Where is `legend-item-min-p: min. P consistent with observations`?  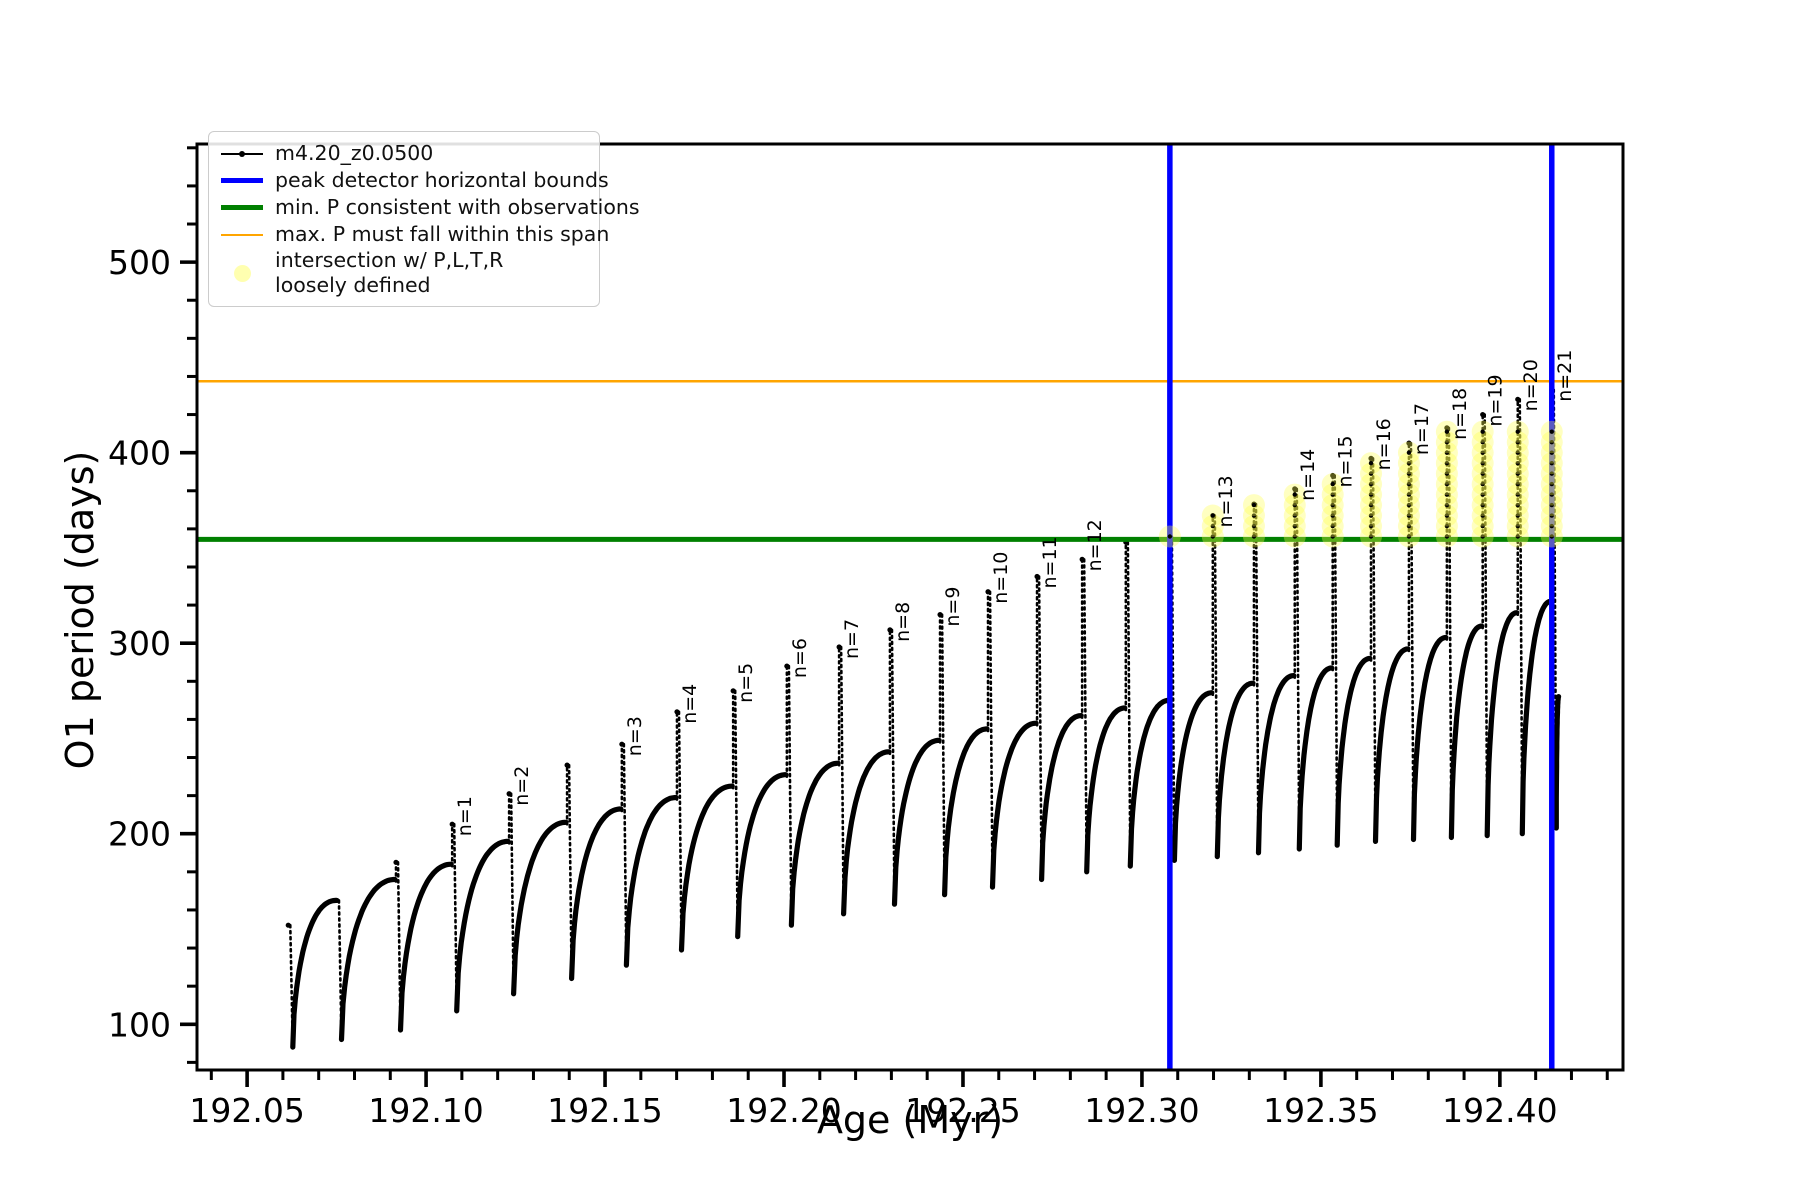
legend-item-min-p: min. P consistent with observations is located at coordinates (430, 207).